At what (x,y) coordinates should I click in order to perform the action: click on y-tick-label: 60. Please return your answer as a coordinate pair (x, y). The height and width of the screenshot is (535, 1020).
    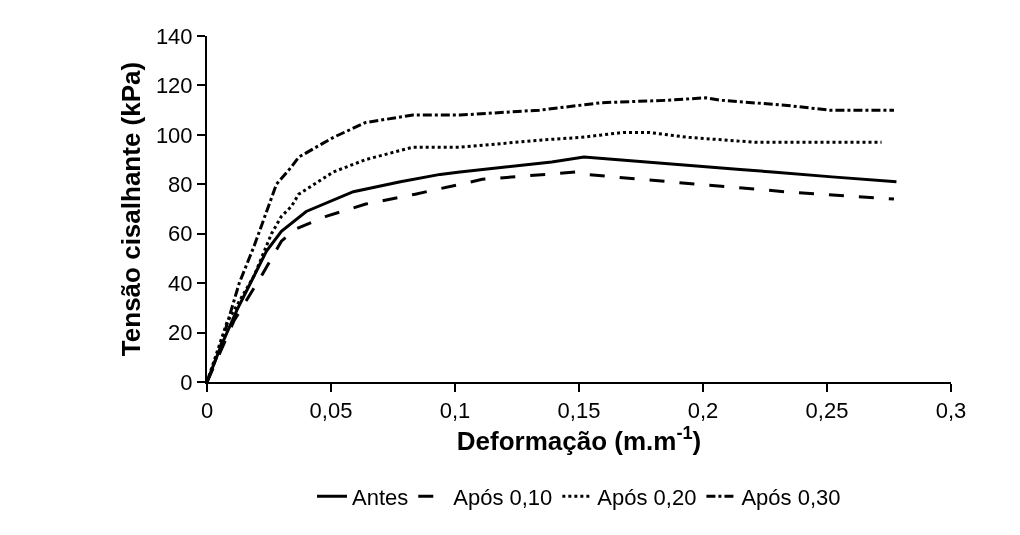
    Looking at the image, I should click on (180, 234).